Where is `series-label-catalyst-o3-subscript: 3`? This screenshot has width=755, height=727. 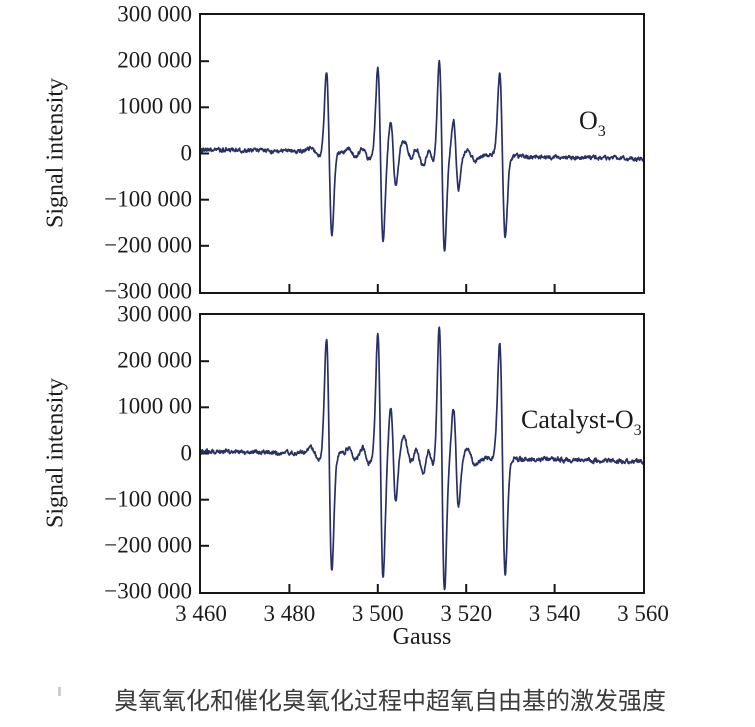
series-label-catalyst-o3-subscript: 3 is located at coordinates (637, 430).